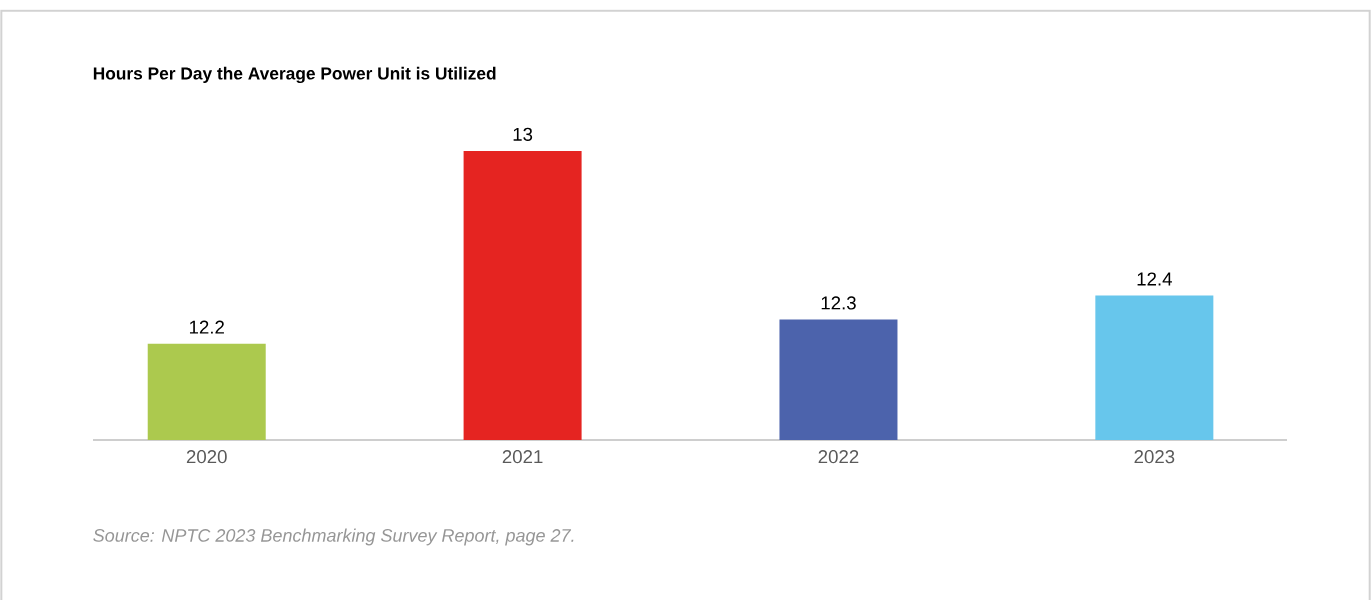 This screenshot has width=1371, height=600. Describe the element at coordinates (333, 537) in the screenshot. I see `source-note: Source: NPTC 2023 Benchmarking Survey Report, page 27.` at that location.